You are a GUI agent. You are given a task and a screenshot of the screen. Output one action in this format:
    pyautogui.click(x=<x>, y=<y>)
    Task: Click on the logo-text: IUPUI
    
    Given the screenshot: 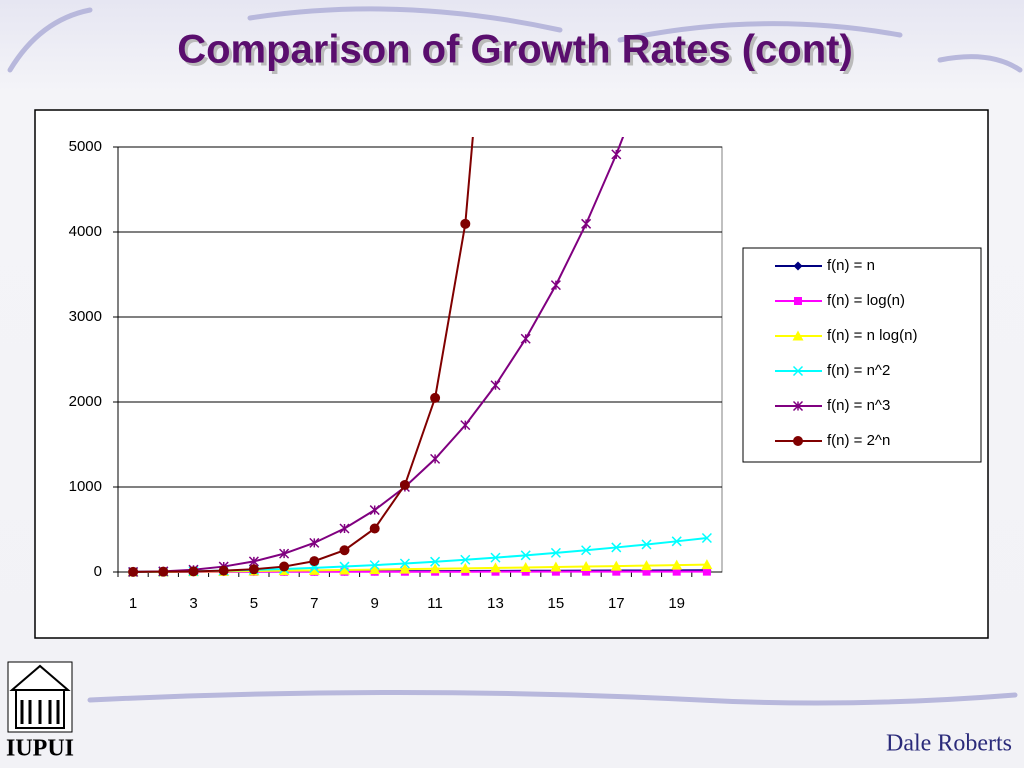 What is the action you would take?
    pyautogui.click(x=40, y=749)
    